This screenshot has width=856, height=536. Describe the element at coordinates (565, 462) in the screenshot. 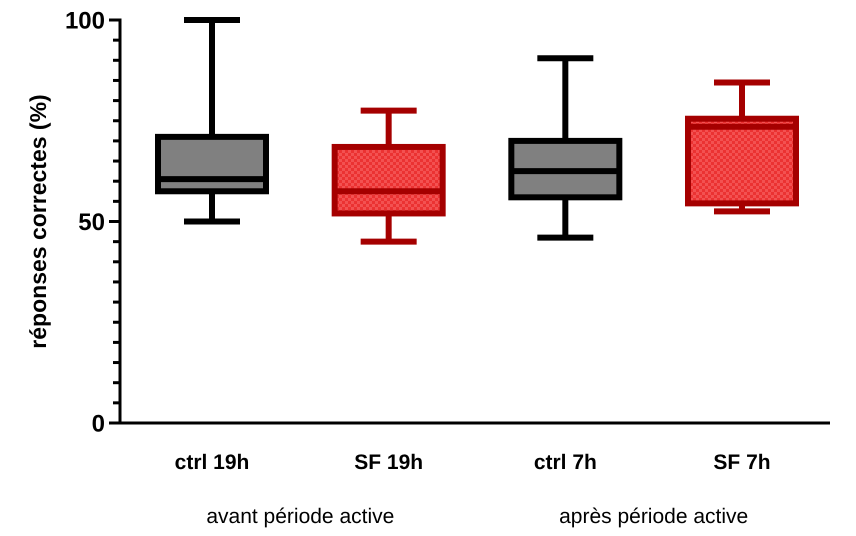

I see `x-tick-label: ctrl 7h` at that location.